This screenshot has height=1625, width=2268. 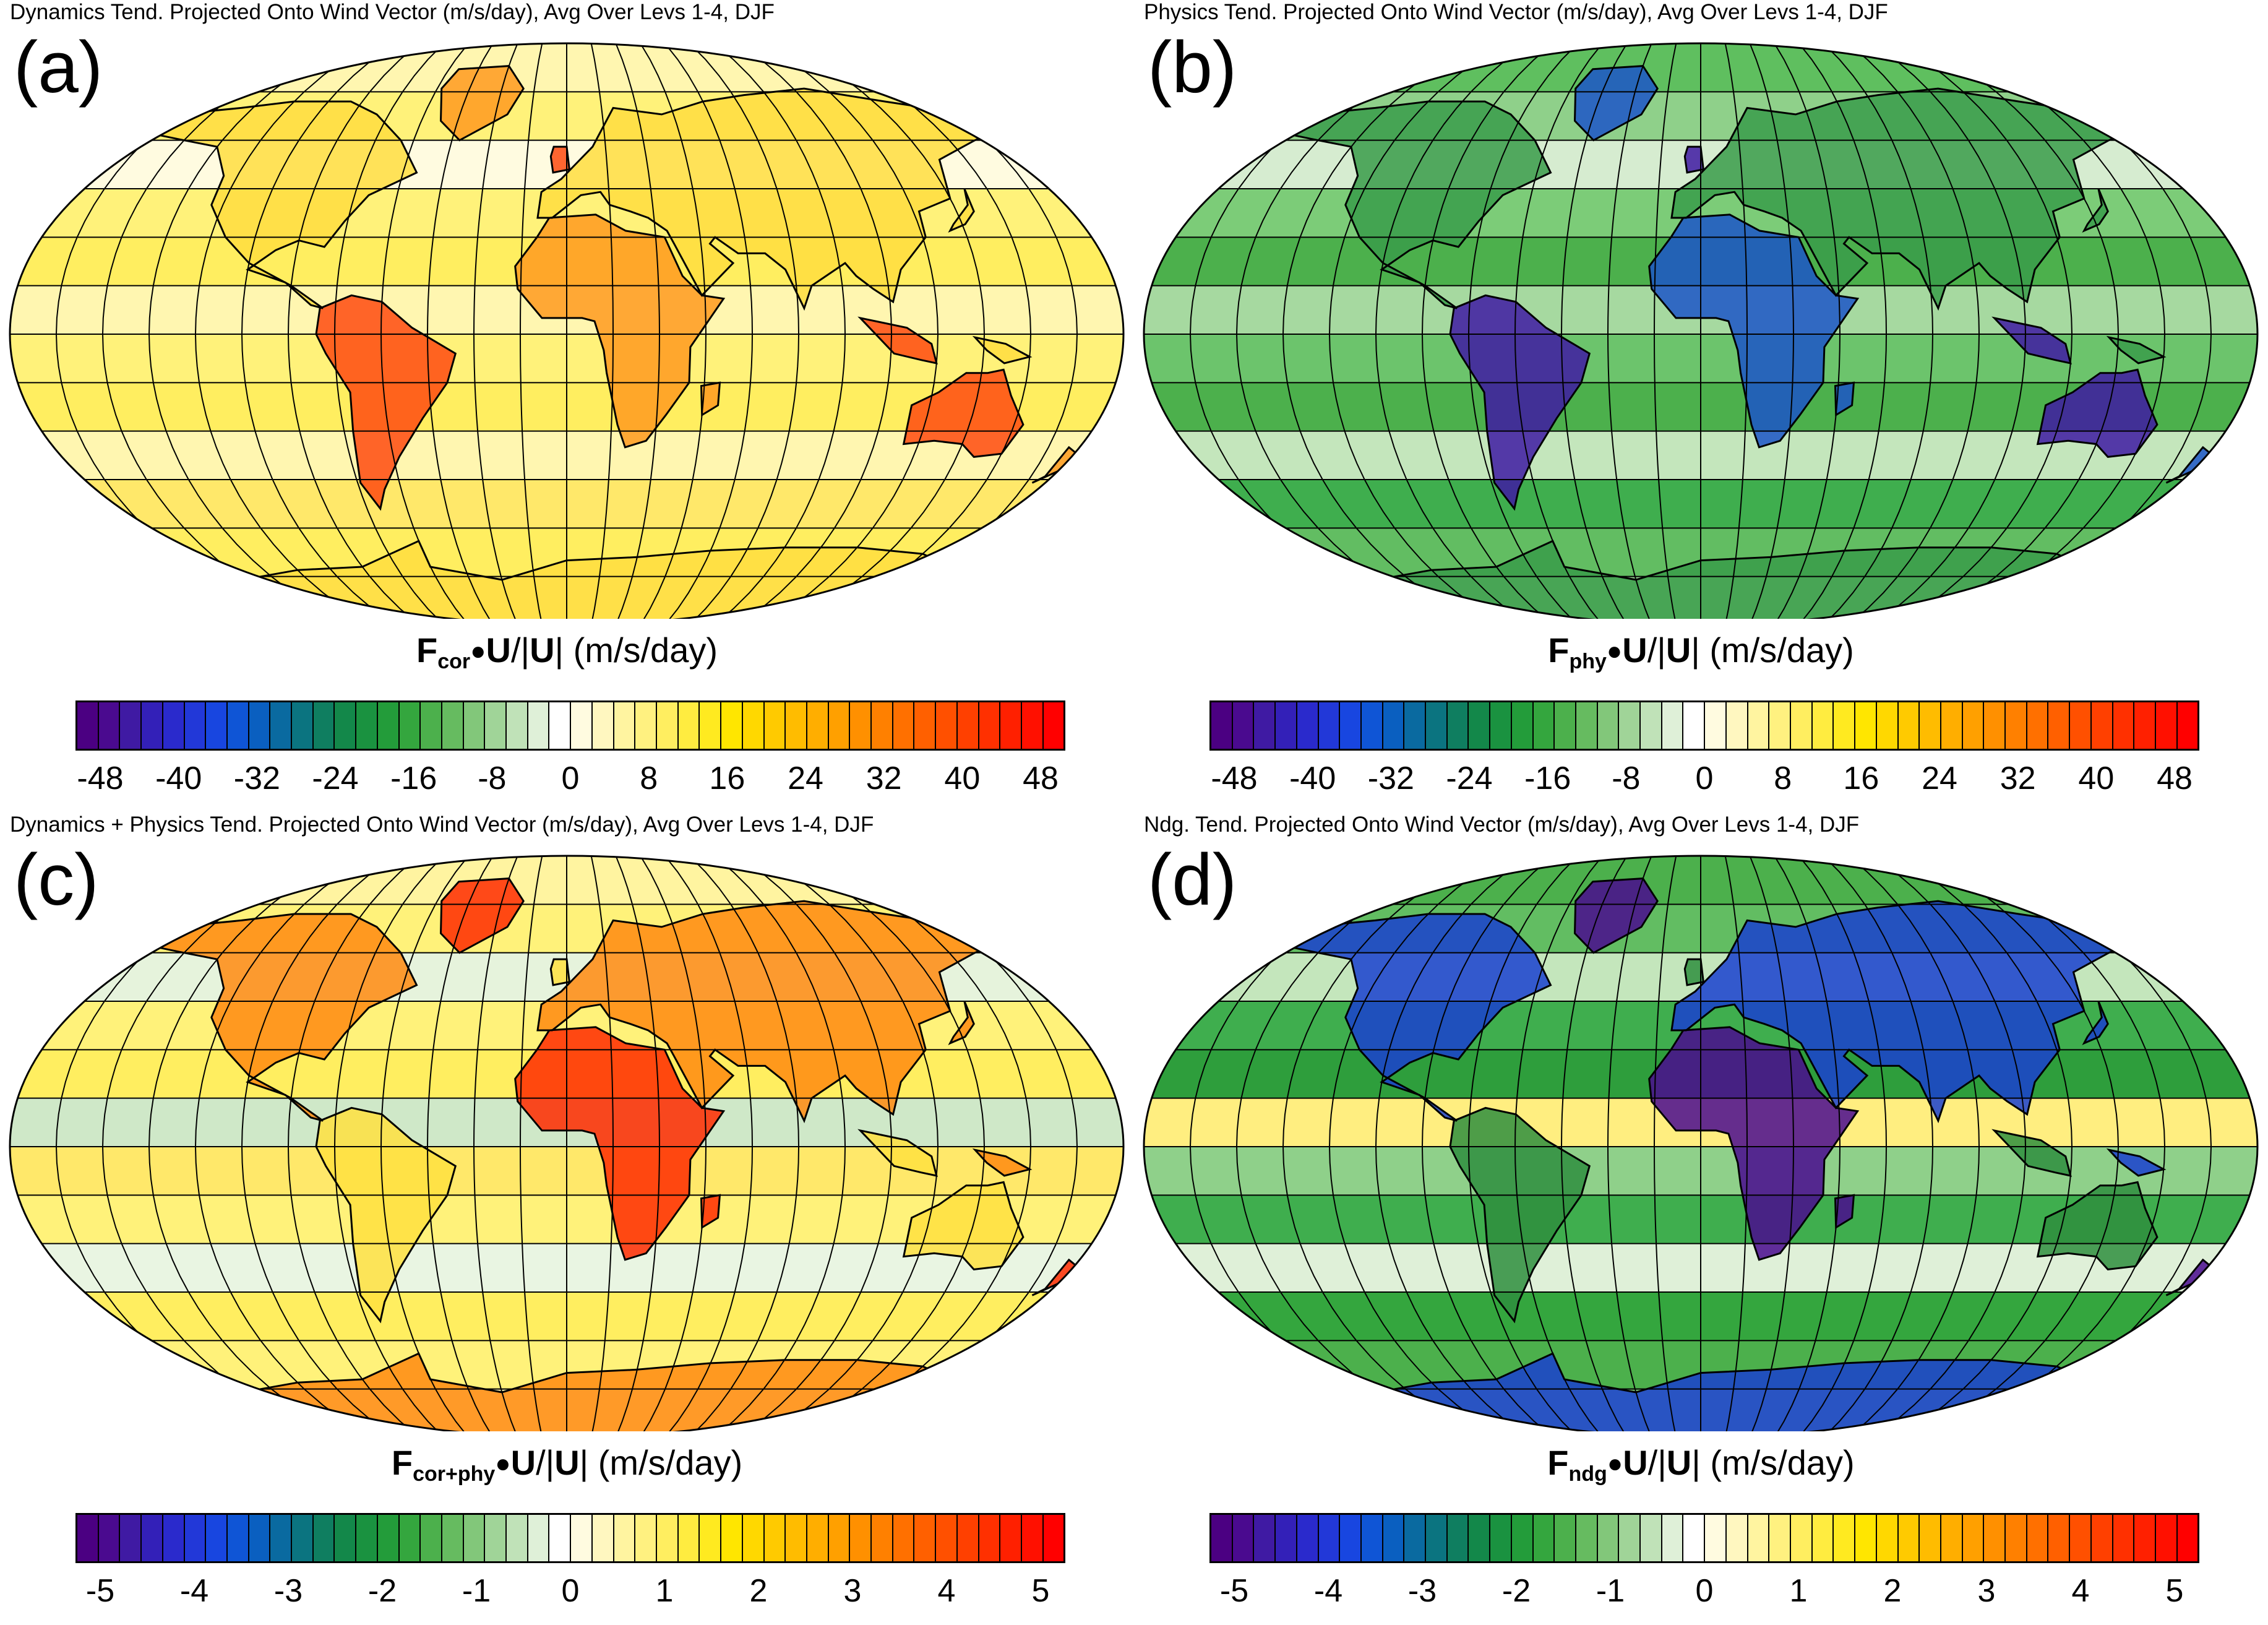 What do you see at coordinates (1588, 662) in the screenshot?
I see `cbar-sub: phy` at bounding box center [1588, 662].